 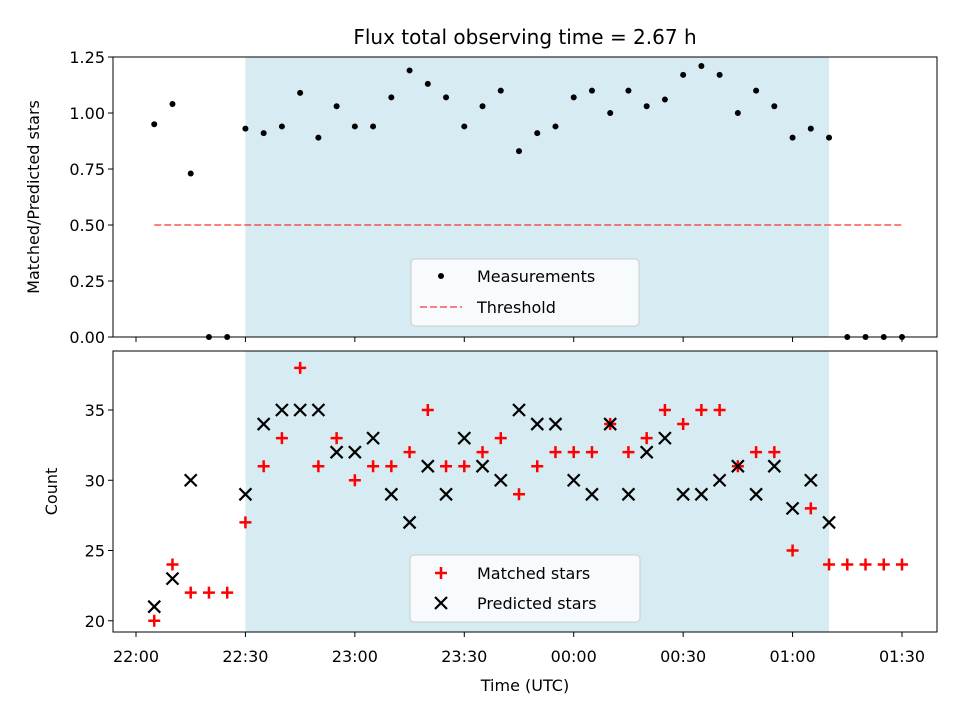 What do you see at coordinates (683, 656) in the screenshot?
I see `x-tick-label: 00:30` at bounding box center [683, 656].